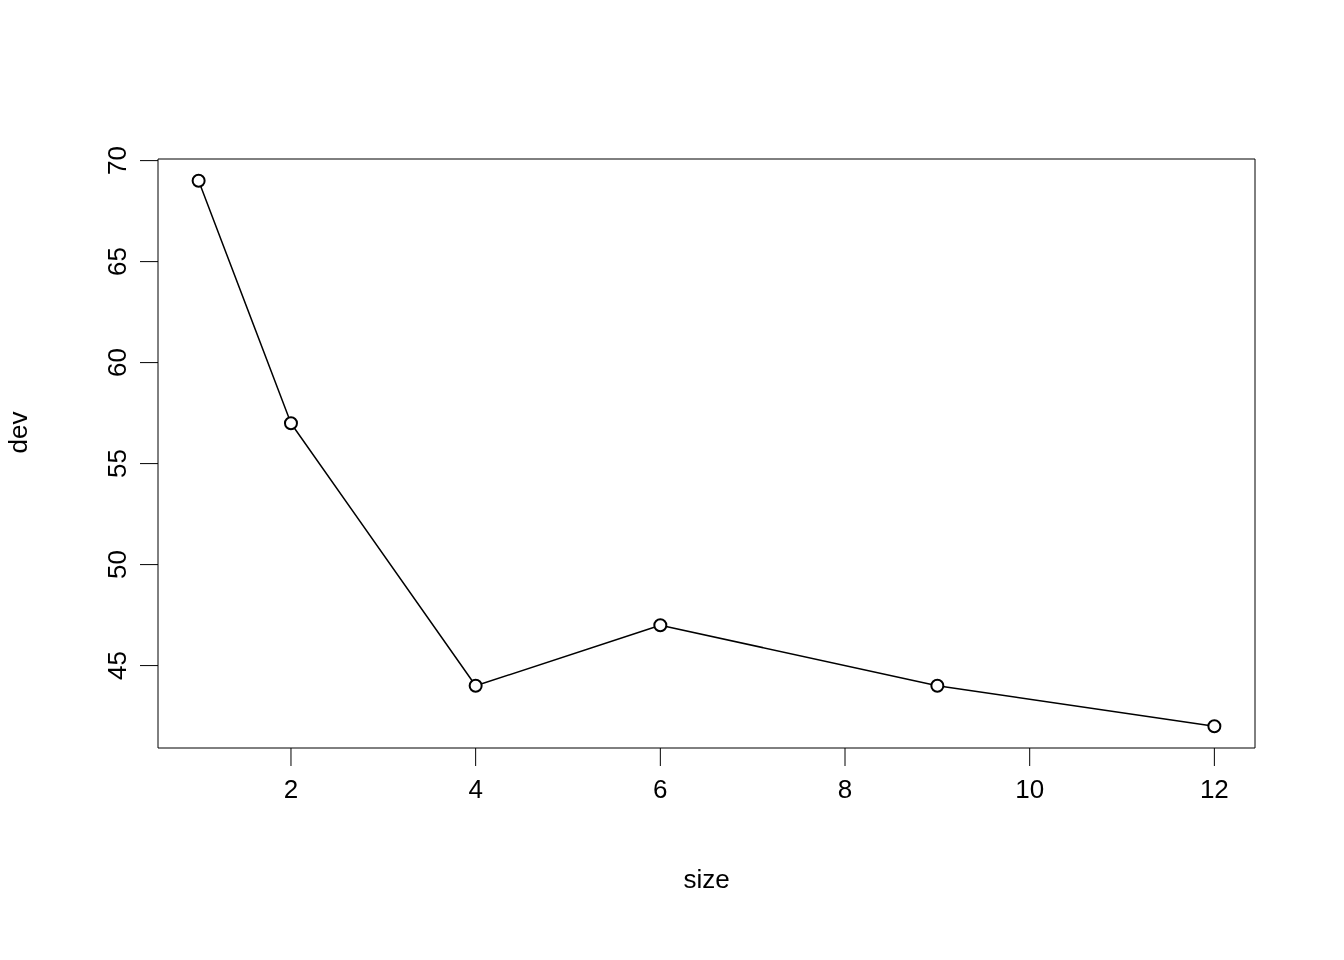 This screenshot has width=1344, height=960. Describe the element at coordinates (117, 464) in the screenshot. I see `y-tick-label: 55` at that location.